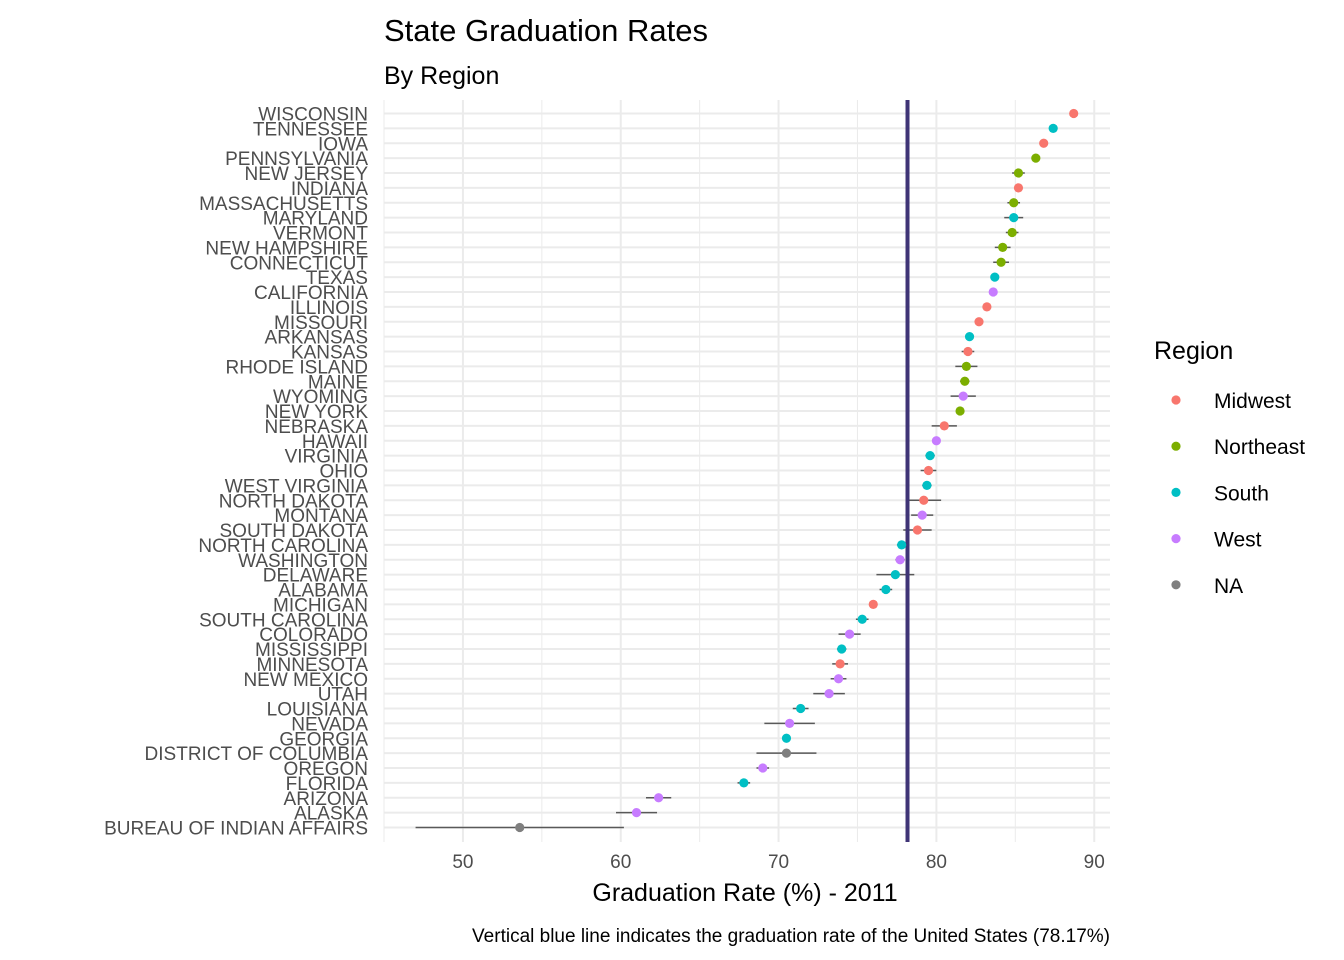  I want to click on point-massachusetts, so click(1014, 203).